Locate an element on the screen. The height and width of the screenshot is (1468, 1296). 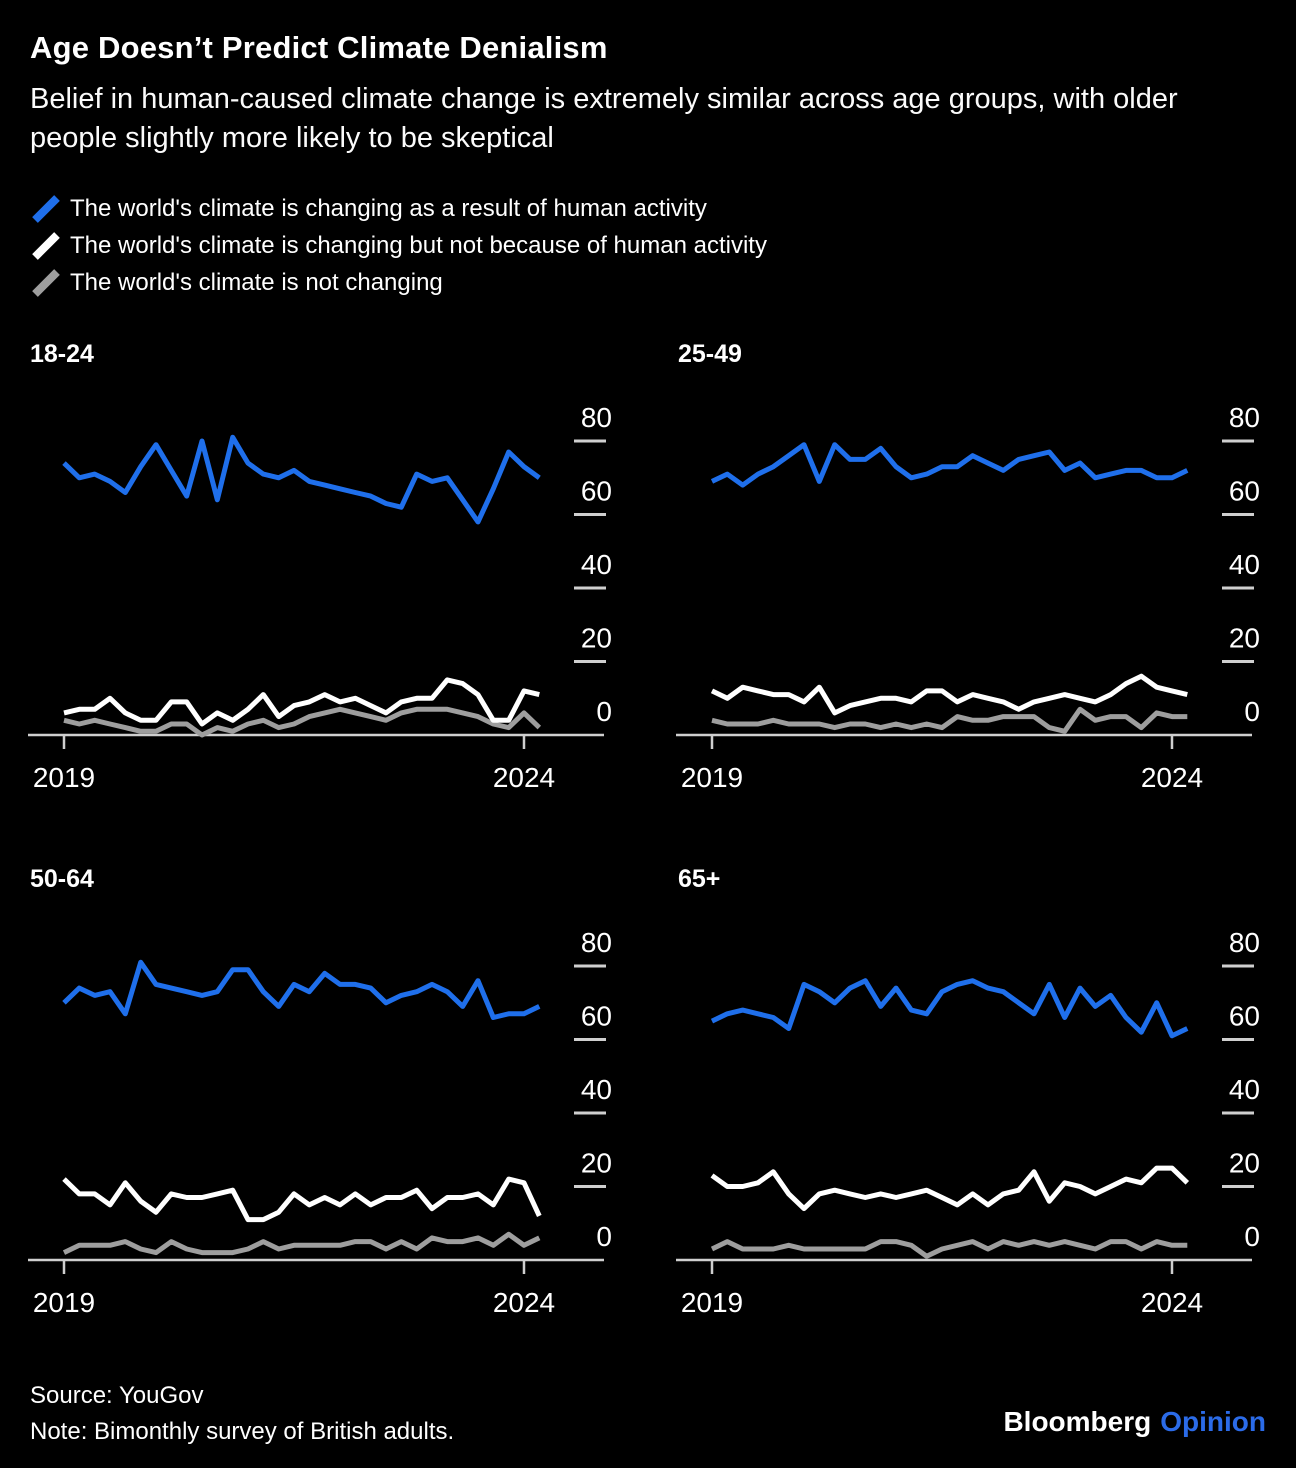
line-chart-65-plus: 80 60 40 20 0 2019 2024 is located at coordinates (968, 1122).